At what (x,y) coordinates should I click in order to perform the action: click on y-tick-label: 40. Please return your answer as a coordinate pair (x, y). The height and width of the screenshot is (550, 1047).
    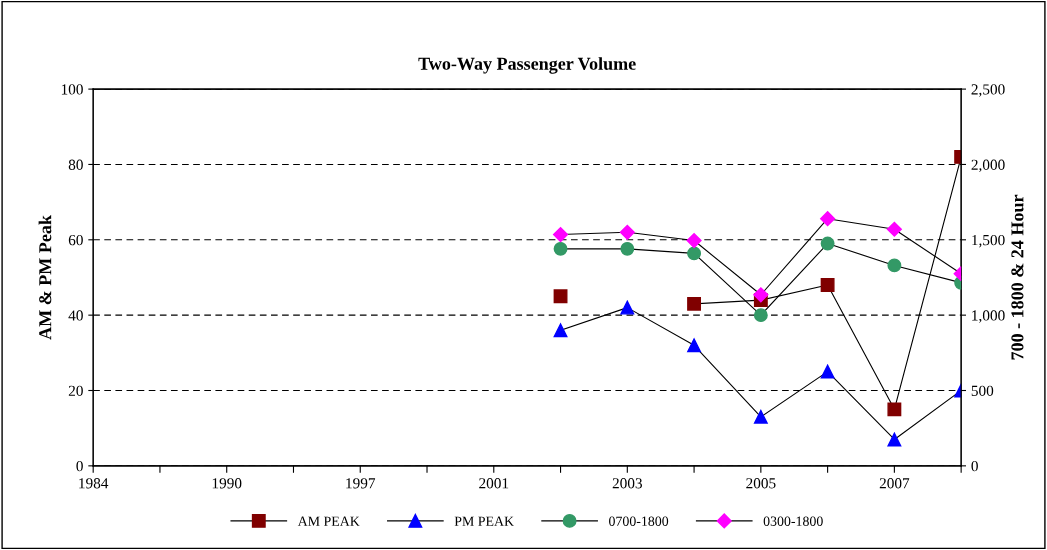
    Looking at the image, I should click on (75, 315).